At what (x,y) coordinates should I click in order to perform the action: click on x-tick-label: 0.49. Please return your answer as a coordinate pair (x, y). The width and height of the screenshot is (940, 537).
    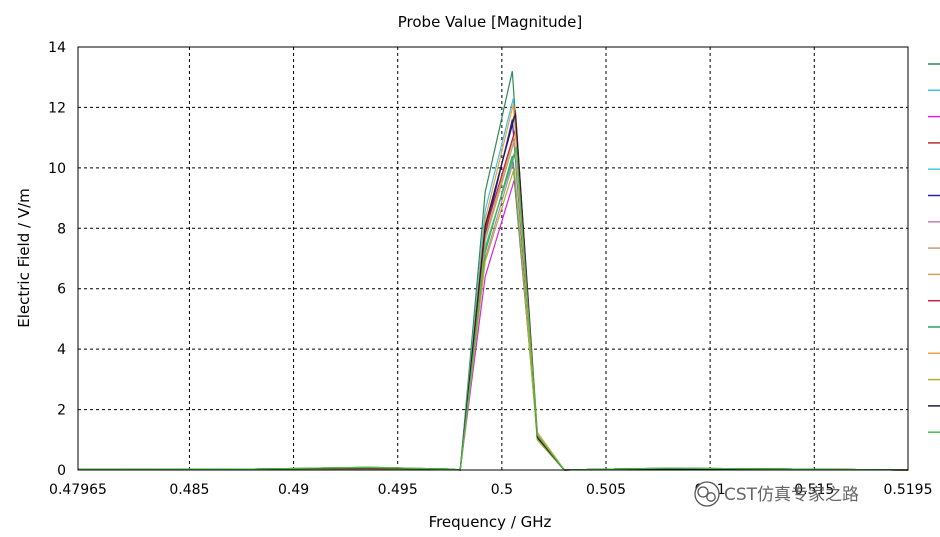
    Looking at the image, I should click on (293, 490).